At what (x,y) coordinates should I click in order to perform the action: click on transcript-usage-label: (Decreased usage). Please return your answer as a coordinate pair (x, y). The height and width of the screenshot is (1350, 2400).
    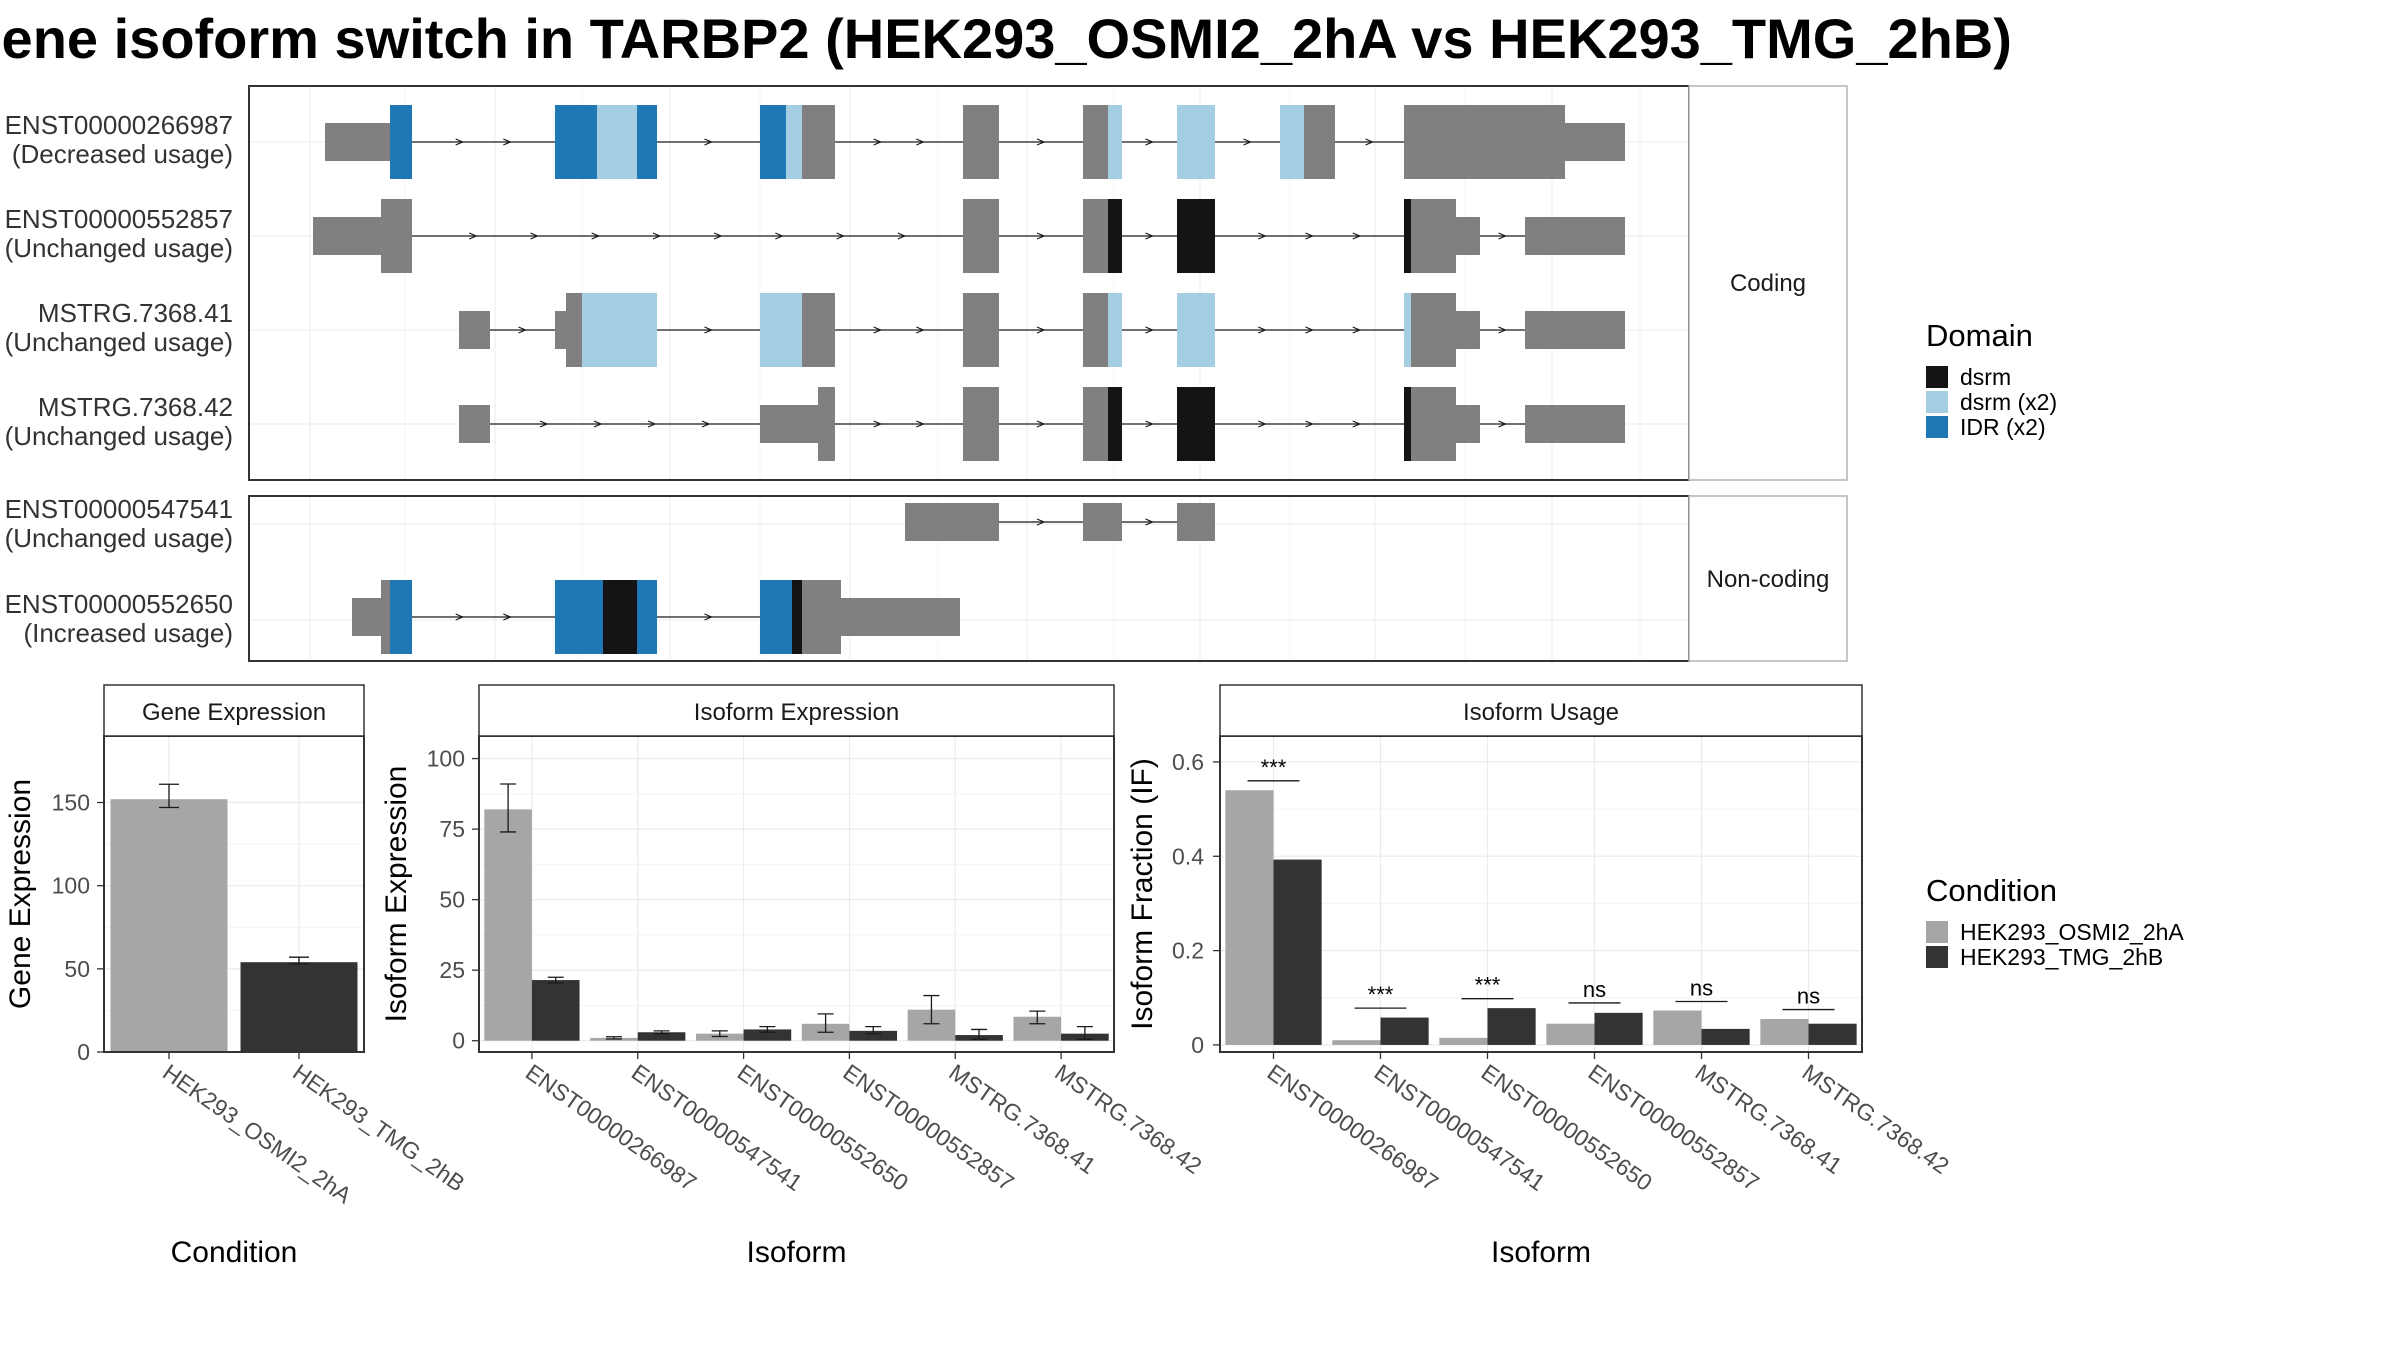
    Looking at the image, I should click on (122, 154).